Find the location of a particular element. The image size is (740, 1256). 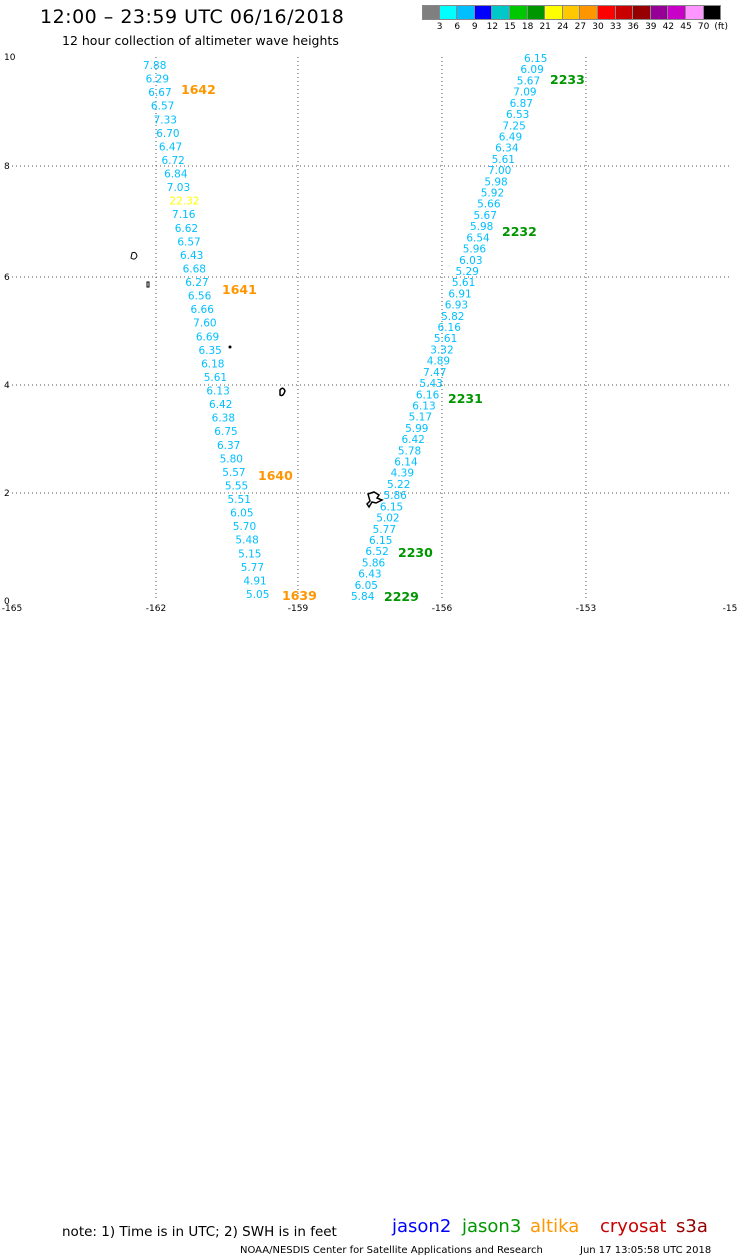

legend-jason3: jason3 is located at coordinates (492, 1226).